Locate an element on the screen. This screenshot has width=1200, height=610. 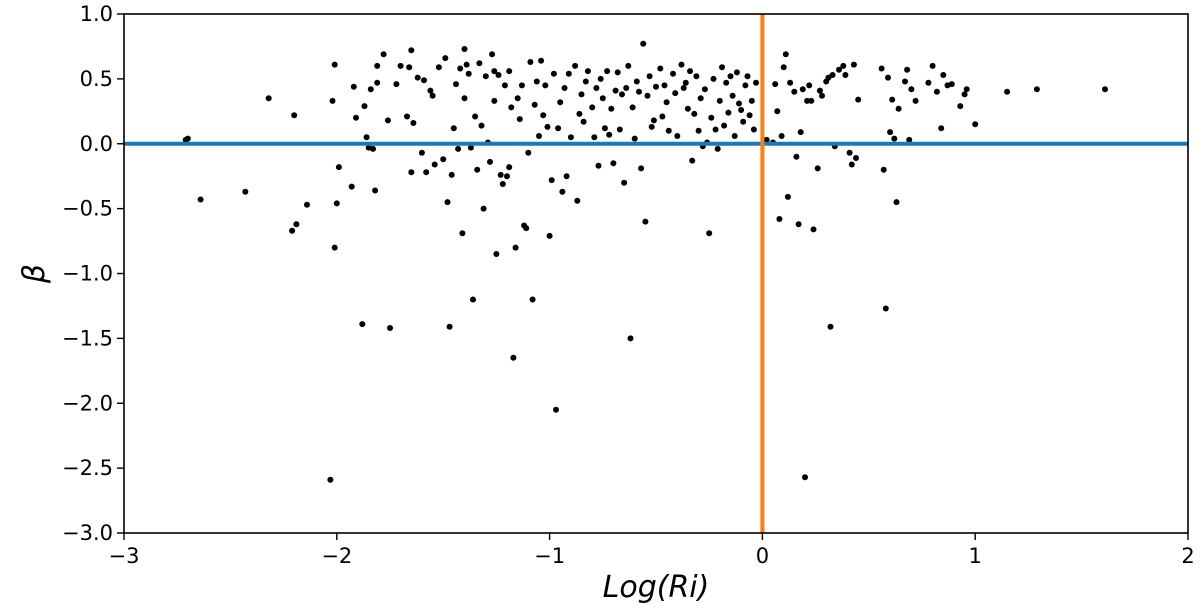
y-tick-label: 0.0 is located at coordinates (96, 144).